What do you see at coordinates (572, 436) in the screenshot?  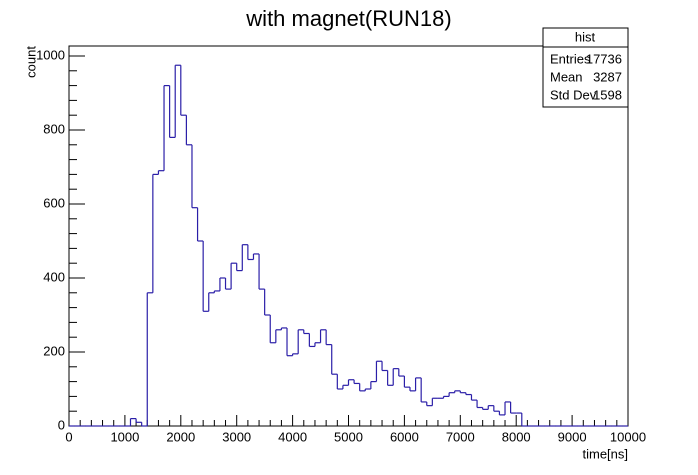 I see `x-tick-label: 9000` at bounding box center [572, 436].